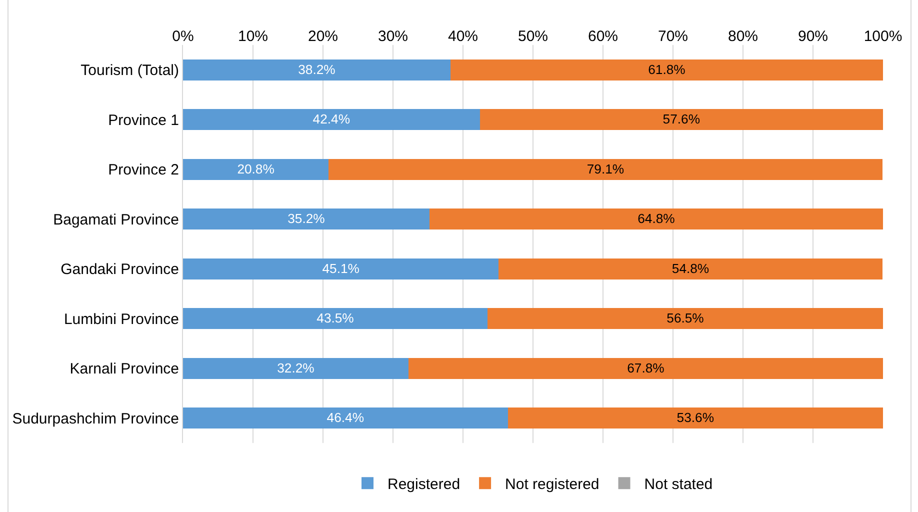 Image resolution: width=918 pixels, height=512 pixels. What do you see at coordinates (424, 484) in the screenshot?
I see `legend-label: Registered` at bounding box center [424, 484].